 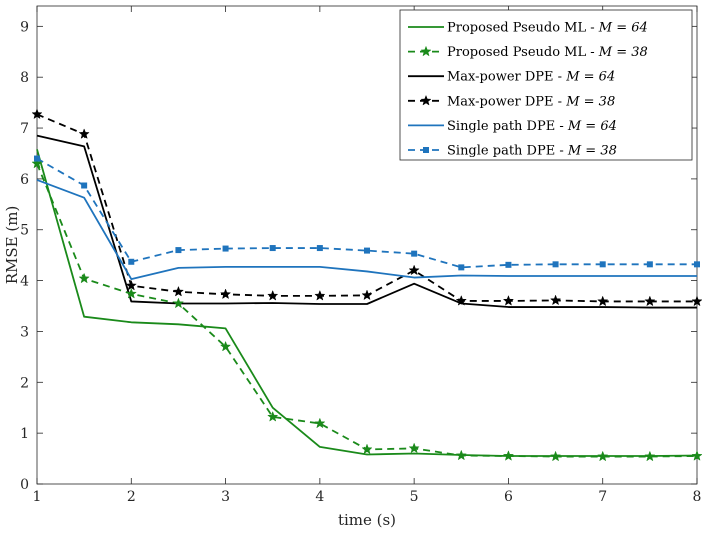 I want to click on legend-label-2: Max-power DPE - M = 64, so click(x=531, y=77).